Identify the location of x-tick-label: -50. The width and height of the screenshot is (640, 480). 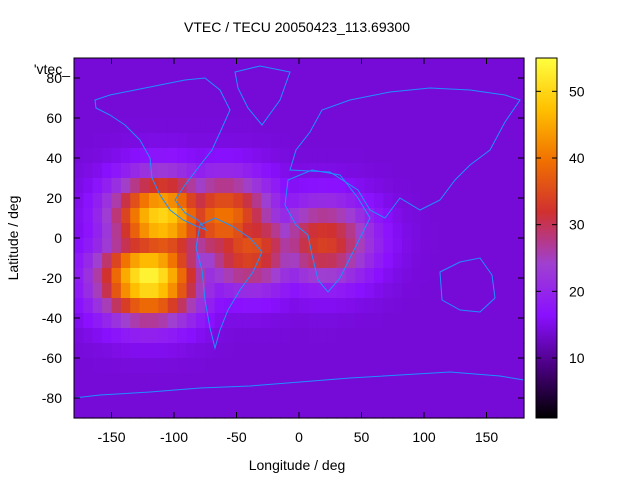
(236, 437).